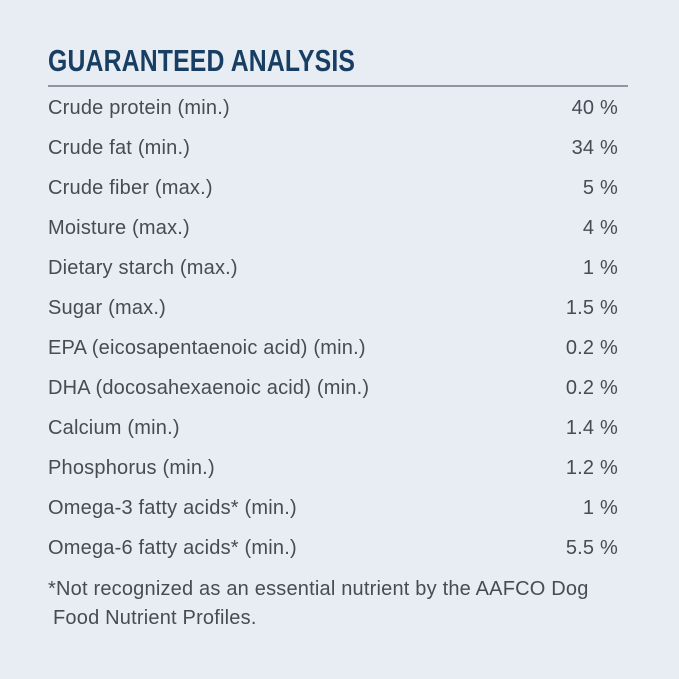  What do you see at coordinates (119, 228) in the screenshot?
I see `nutrient-label: Moisture (max.)` at bounding box center [119, 228].